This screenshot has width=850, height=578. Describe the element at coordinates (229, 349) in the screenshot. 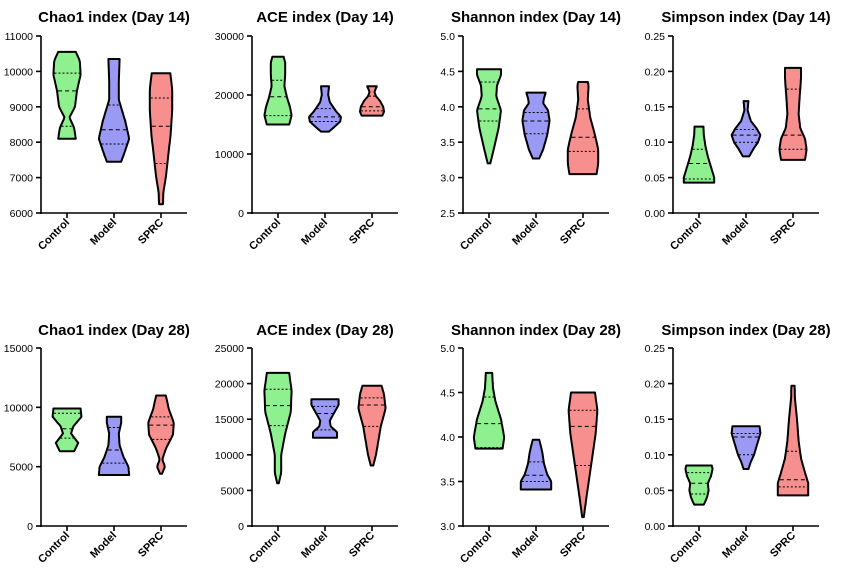

I see `y-tick-label: 25000` at that location.